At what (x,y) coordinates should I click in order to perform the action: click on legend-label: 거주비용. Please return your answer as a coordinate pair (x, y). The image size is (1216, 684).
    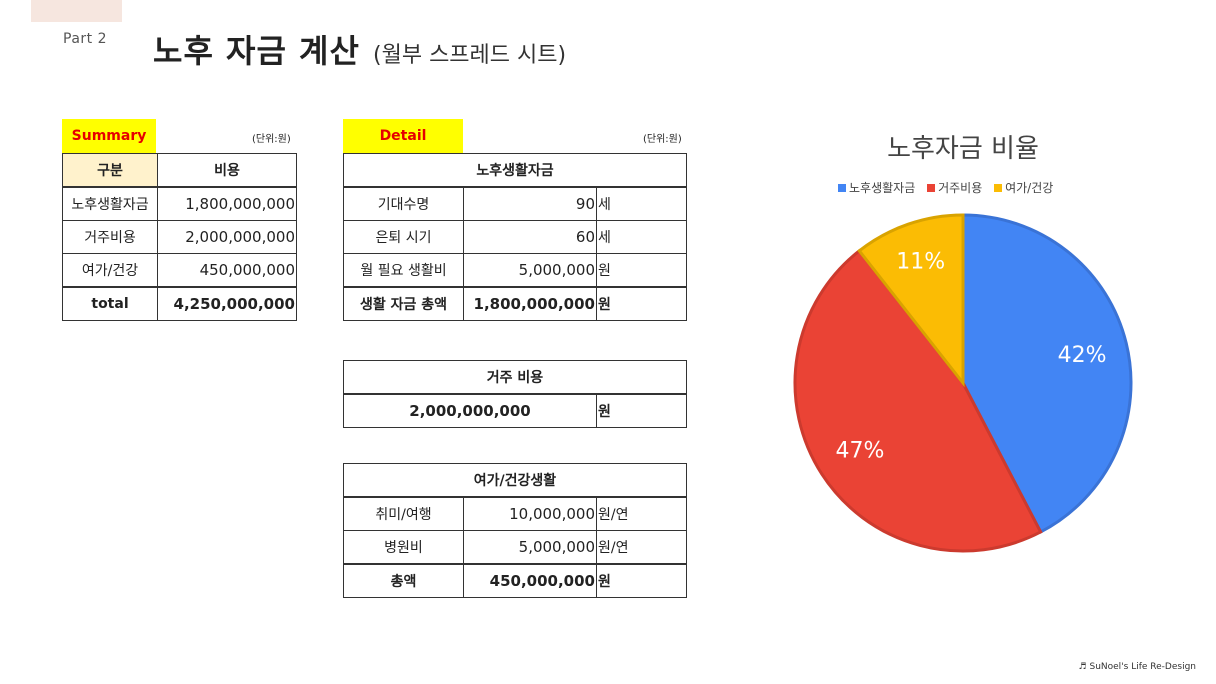
    Looking at the image, I should click on (960, 188).